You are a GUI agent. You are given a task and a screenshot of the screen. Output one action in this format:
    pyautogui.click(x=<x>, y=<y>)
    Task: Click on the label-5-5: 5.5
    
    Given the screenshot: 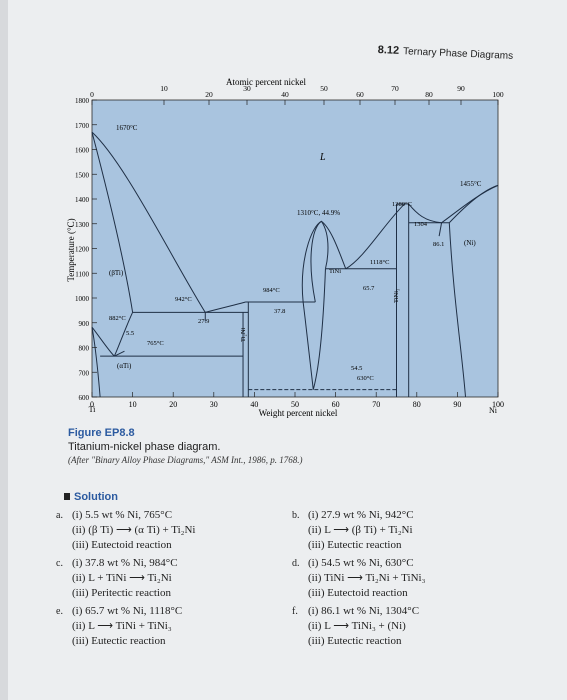 What is the action you would take?
    pyautogui.click(x=130, y=333)
    